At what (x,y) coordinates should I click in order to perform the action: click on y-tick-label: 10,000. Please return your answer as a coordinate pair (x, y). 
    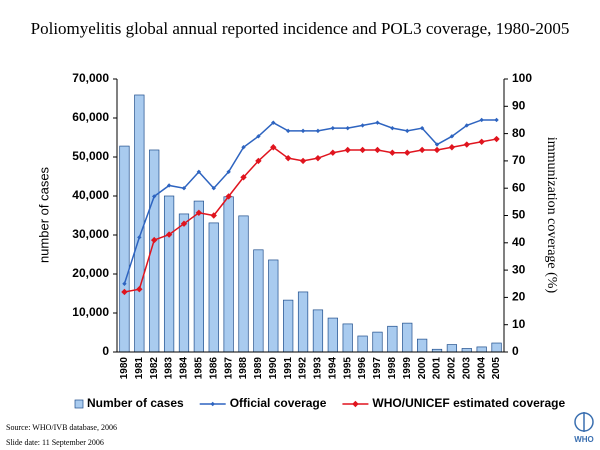
    Looking at the image, I should click on (90, 312).